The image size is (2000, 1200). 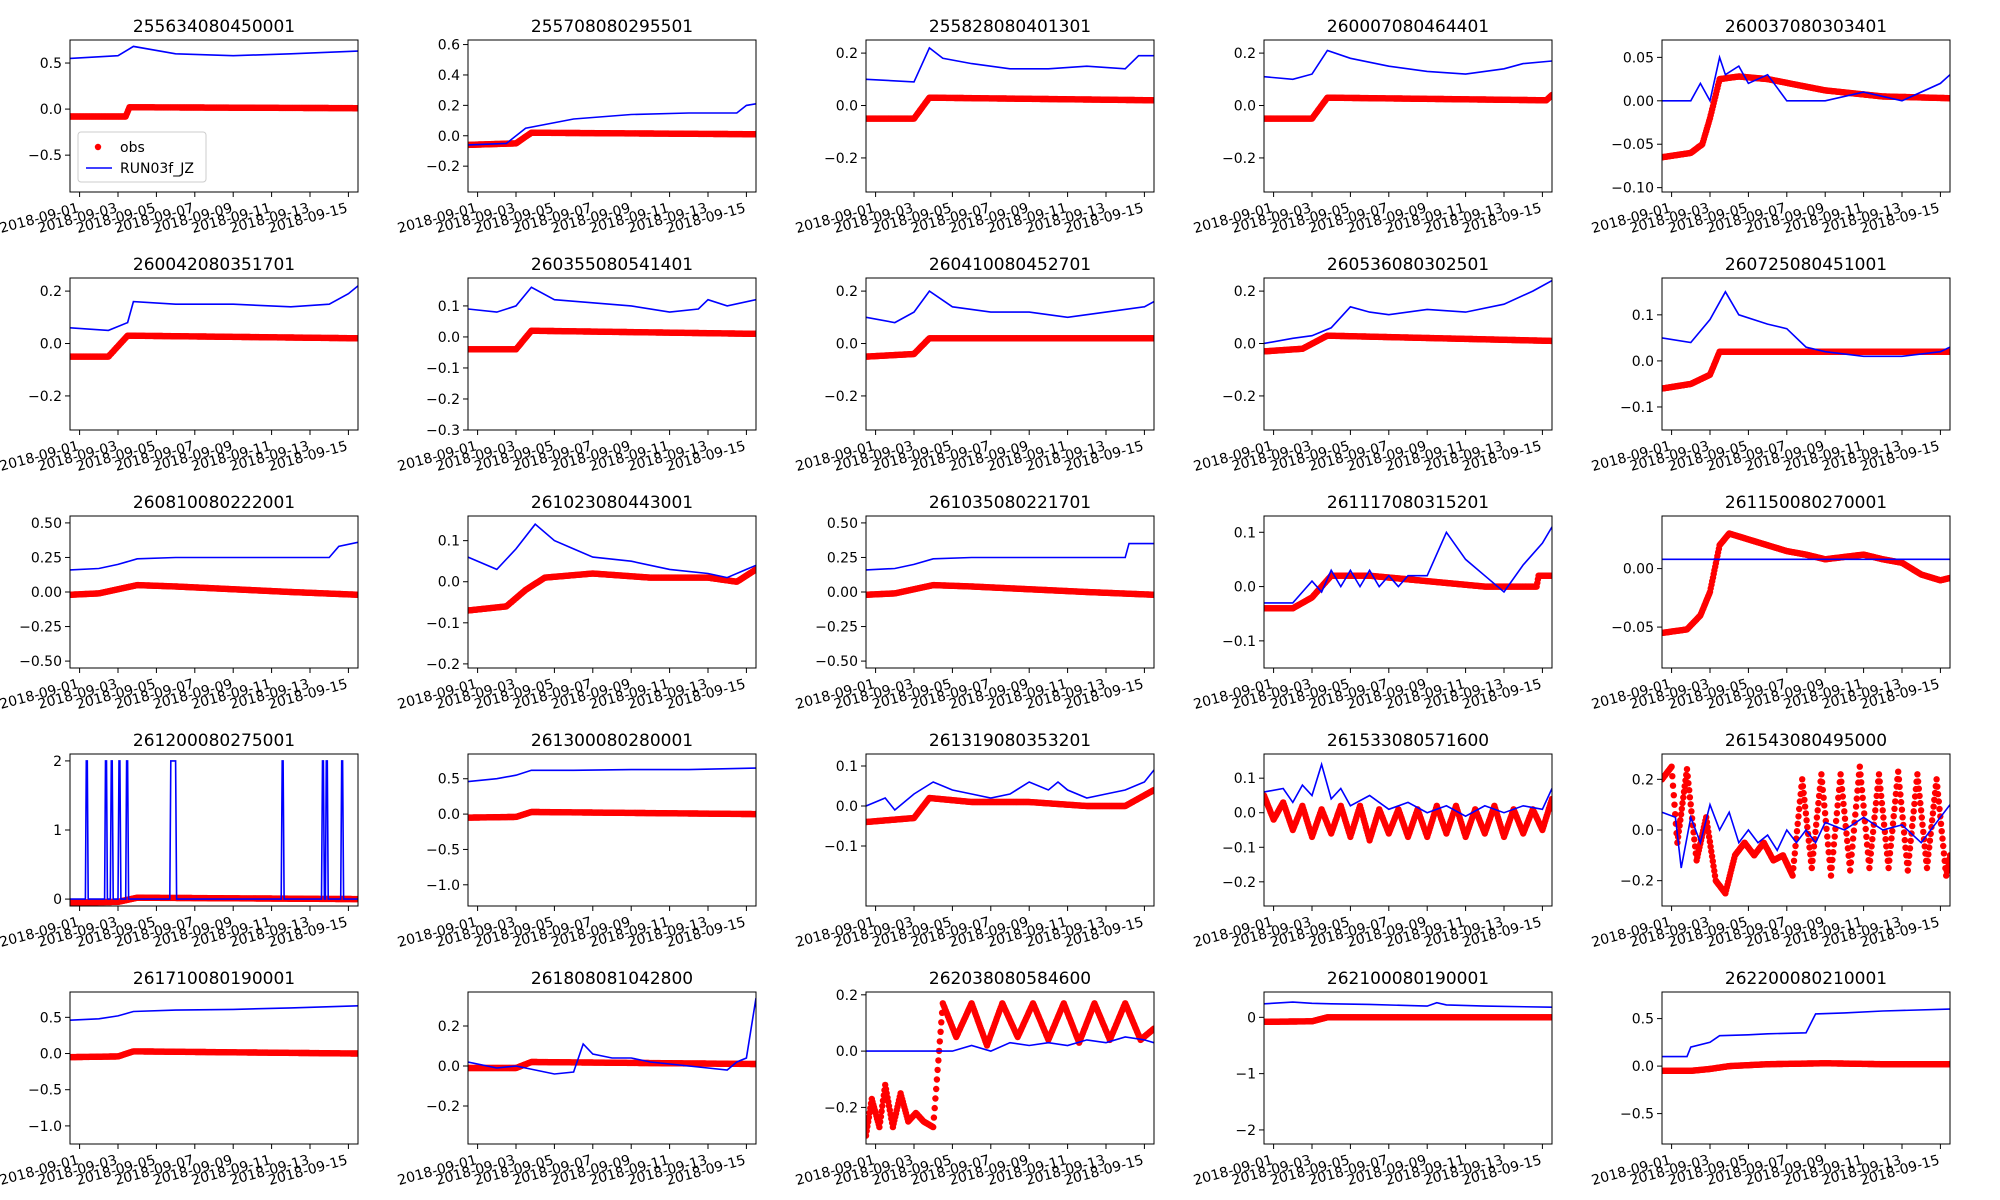 What do you see at coordinates (449, 46) in the screenshot?
I see `y-tick-label: 0.6` at bounding box center [449, 46].